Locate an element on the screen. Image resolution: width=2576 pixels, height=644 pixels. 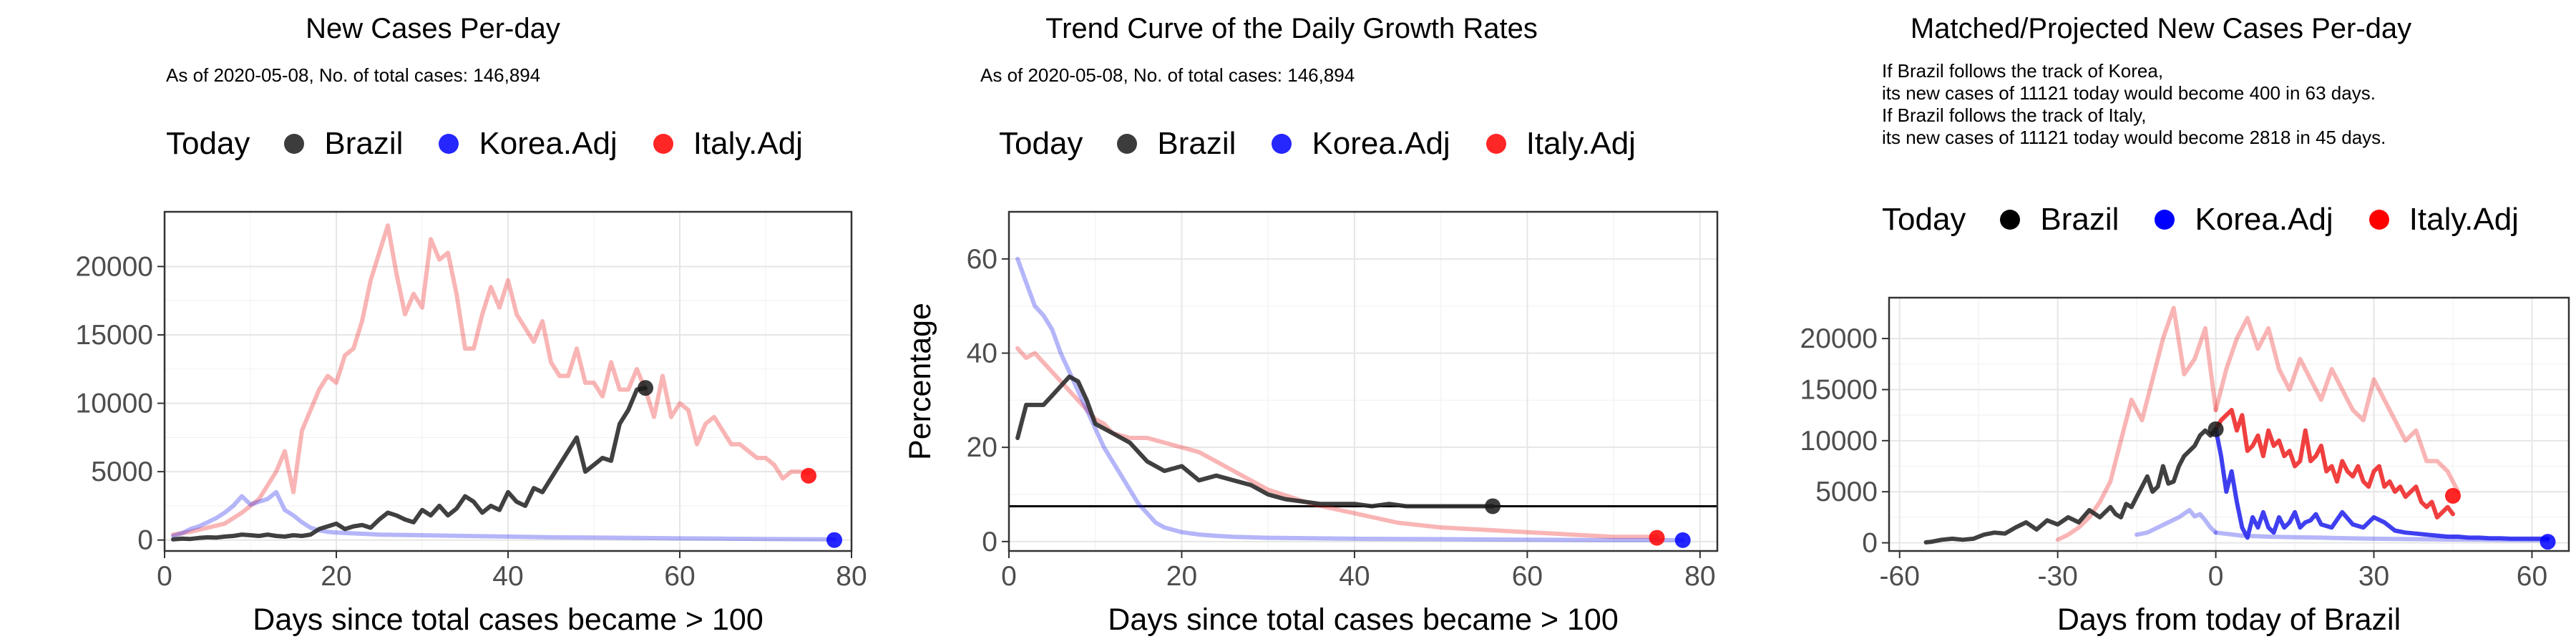
x-tick-label: -30 is located at coordinates (2057, 576).